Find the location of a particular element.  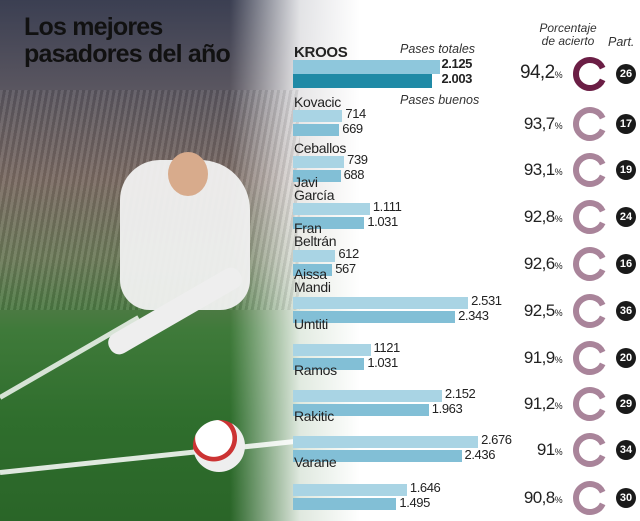

matches-badge: 19 is located at coordinates (626, 170).